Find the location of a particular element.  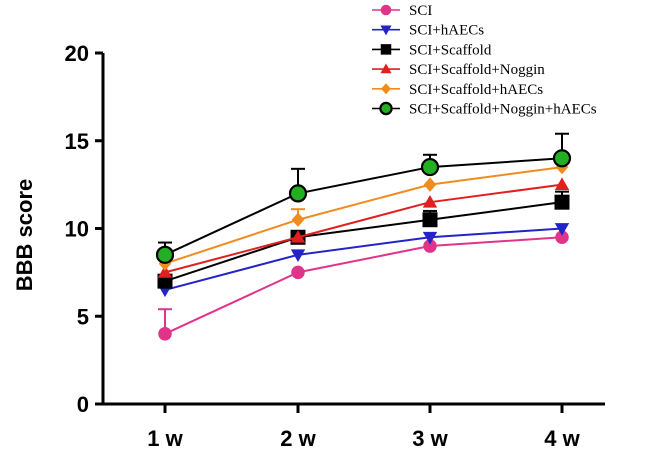

legend-item: SCI is located at coordinates (402, 11).